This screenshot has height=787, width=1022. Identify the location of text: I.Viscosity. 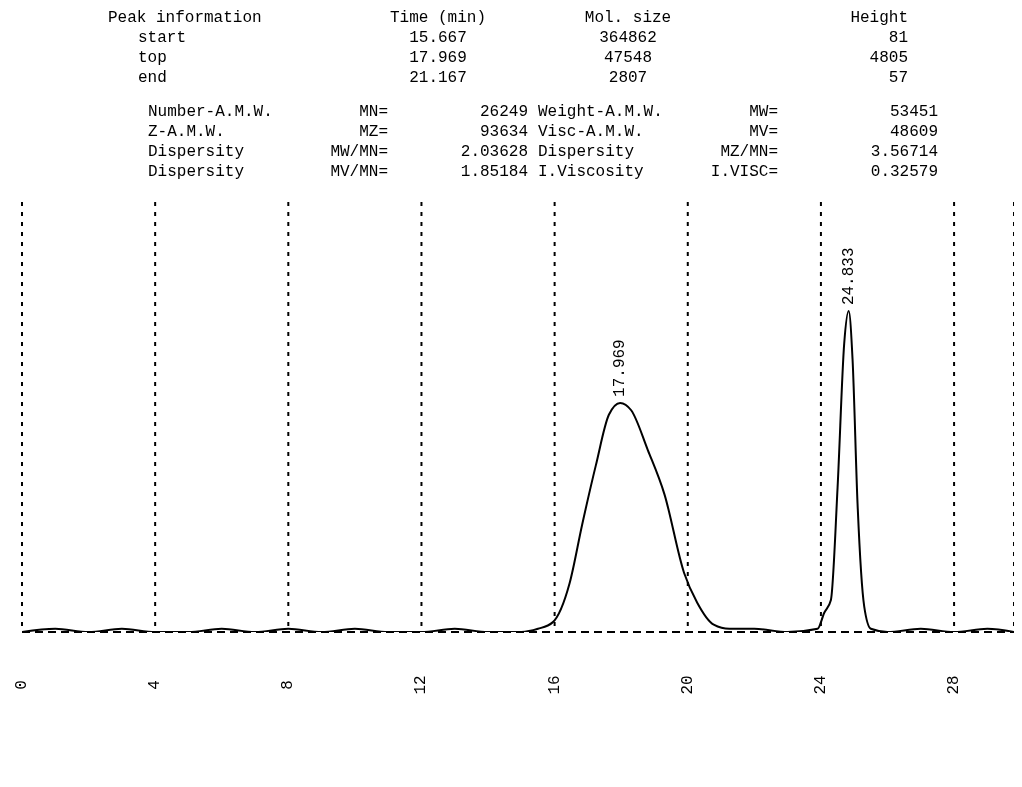
(591, 172).